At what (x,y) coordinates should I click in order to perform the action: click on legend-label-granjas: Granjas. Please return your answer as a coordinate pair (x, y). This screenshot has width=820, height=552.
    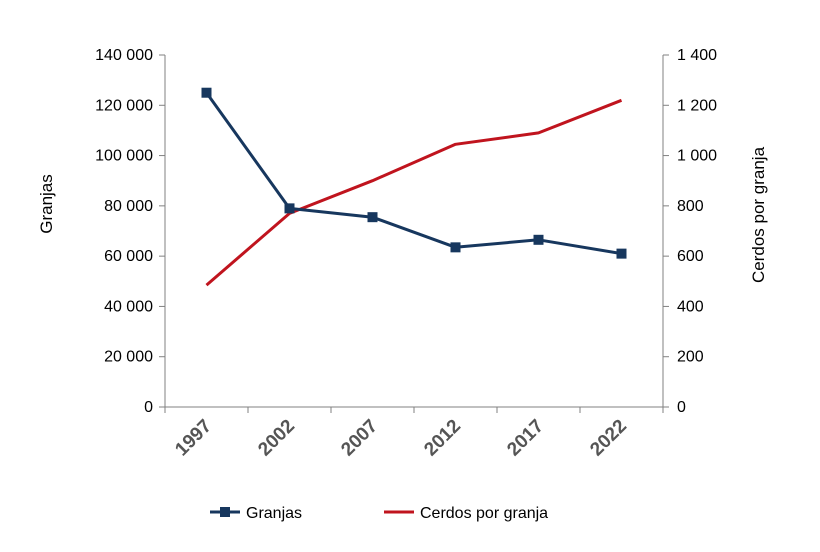
    Looking at the image, I should click on (274, 513).